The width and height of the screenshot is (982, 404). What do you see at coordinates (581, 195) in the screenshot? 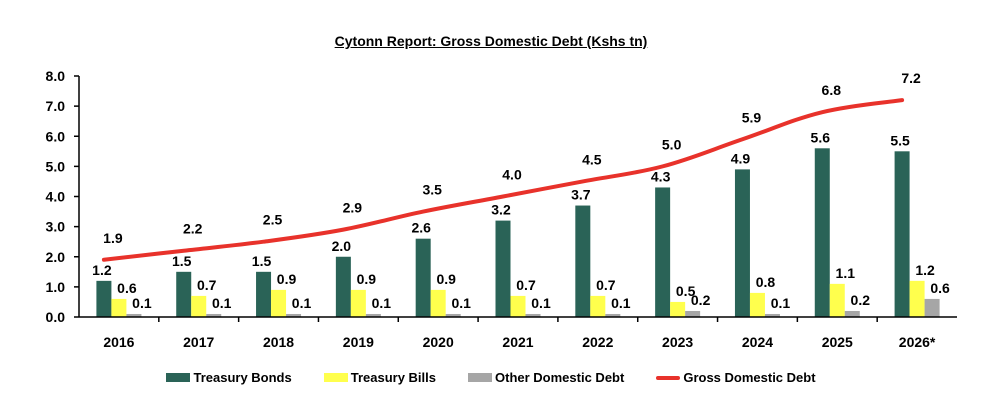
I see `data-label-treasury-bonds: 3.7` at bounding box center [581, 195].